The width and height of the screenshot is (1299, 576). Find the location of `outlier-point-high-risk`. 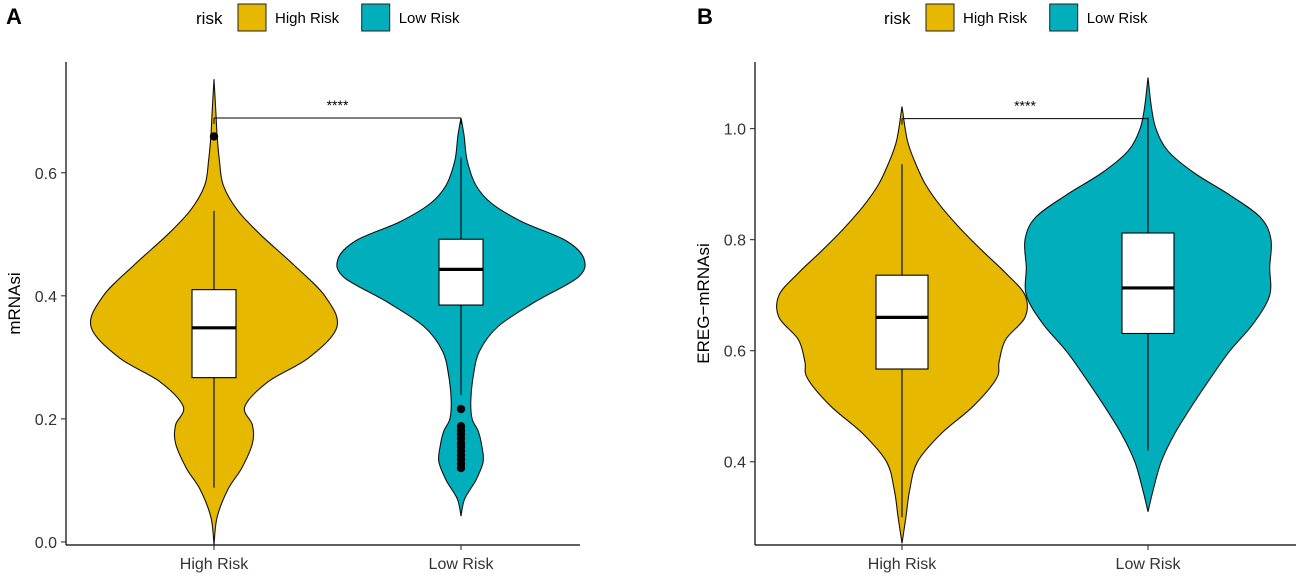

outlier-point-high-risk is located at coordinates (214, 136).